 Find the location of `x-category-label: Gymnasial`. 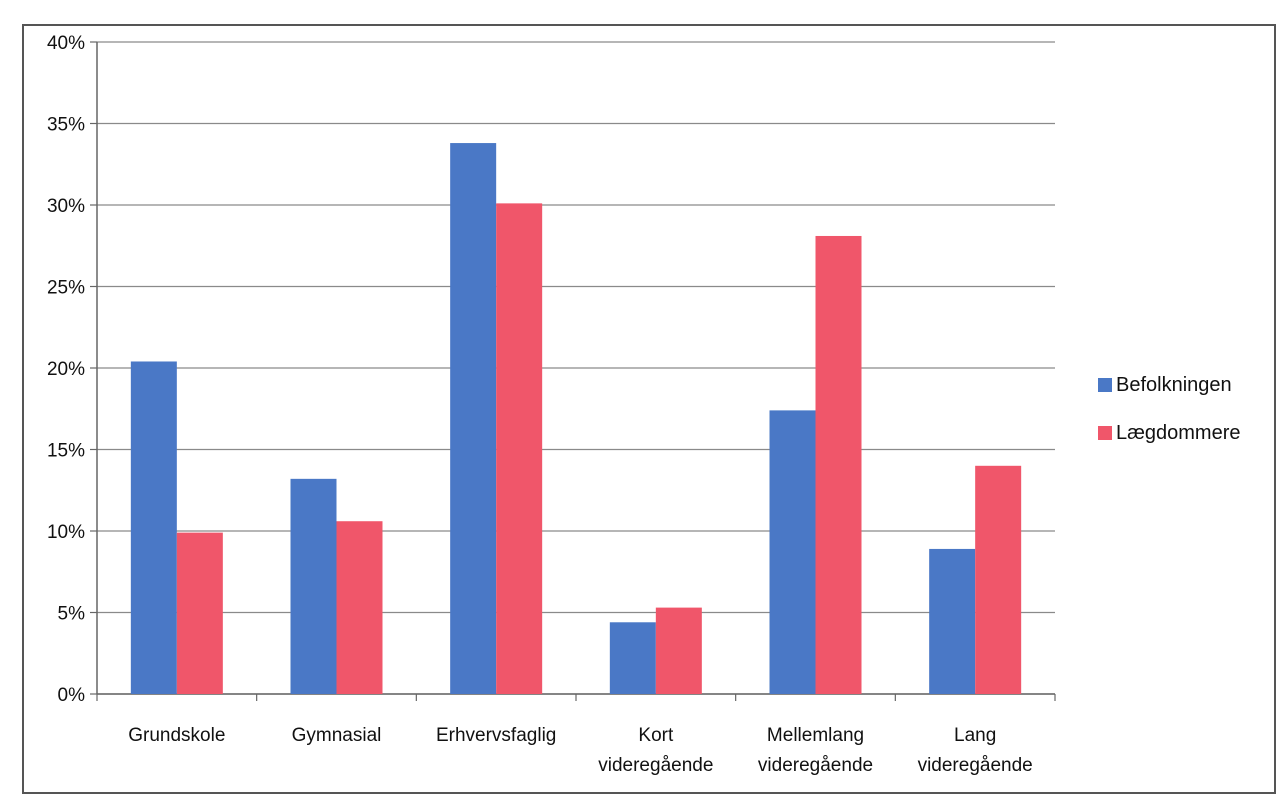

x-category-label: Gymnasial is located at coordinates (337, 735).